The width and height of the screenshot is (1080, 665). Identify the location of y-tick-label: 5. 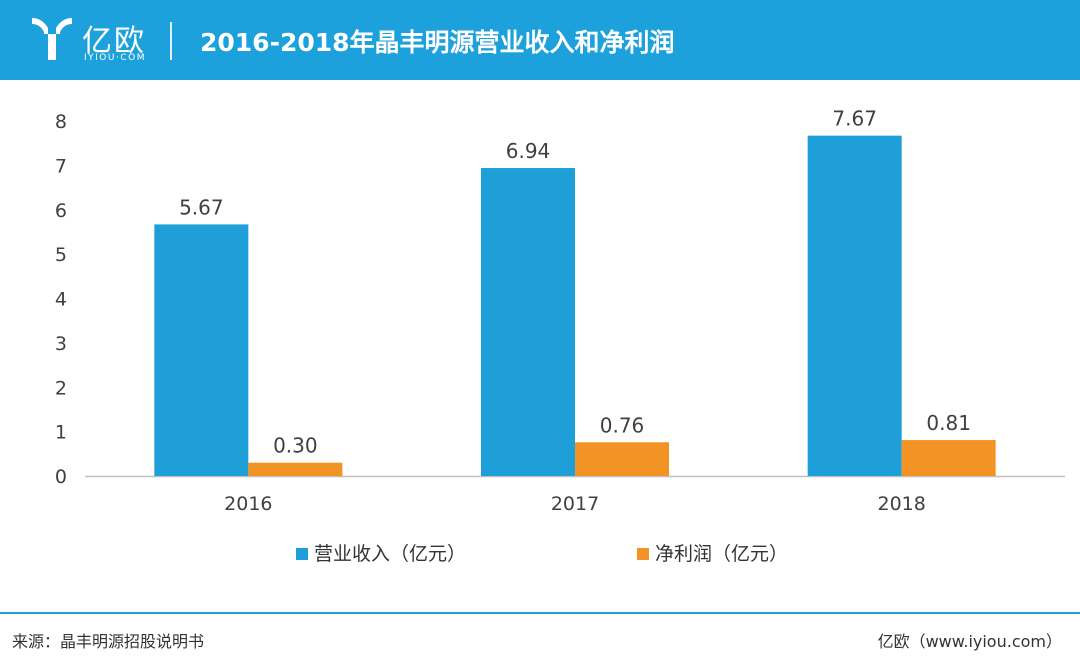
(61, 255).